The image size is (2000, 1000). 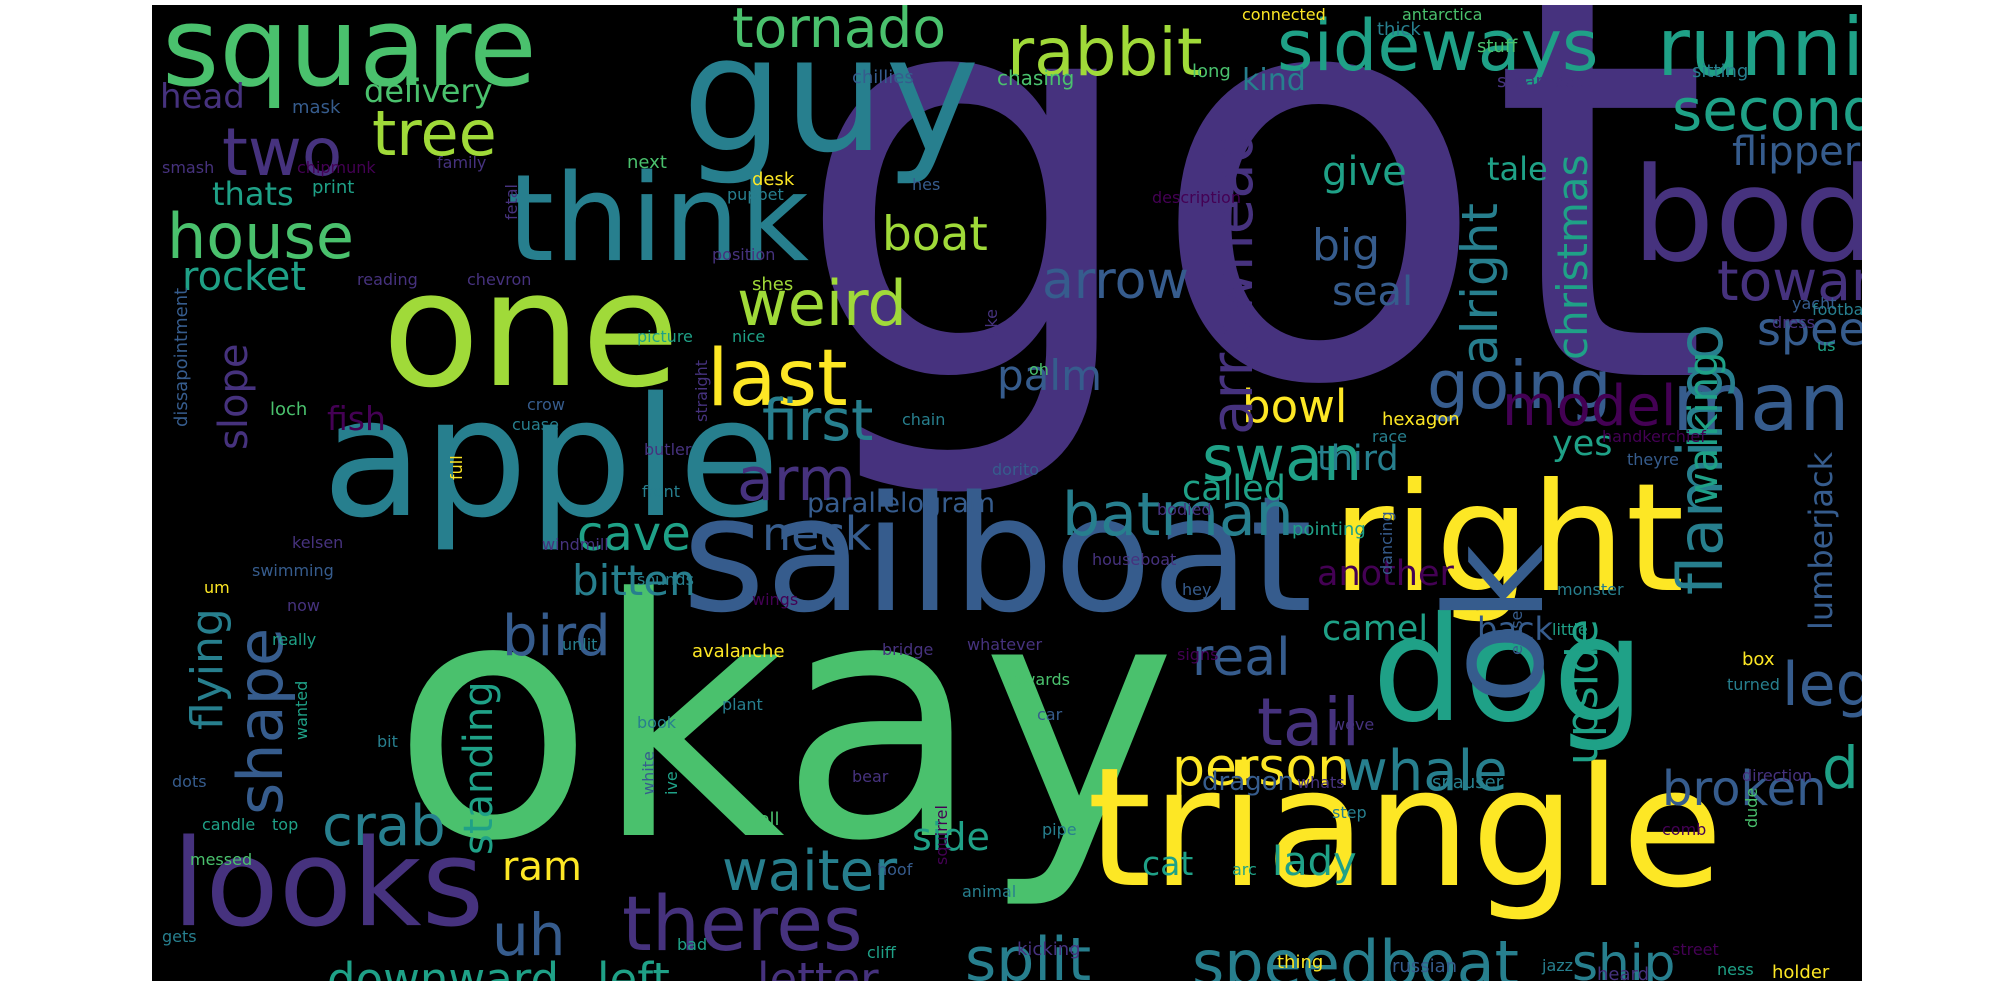 I want to click on word-arrowhead: arrowhead, so click(x=1232, y=280).